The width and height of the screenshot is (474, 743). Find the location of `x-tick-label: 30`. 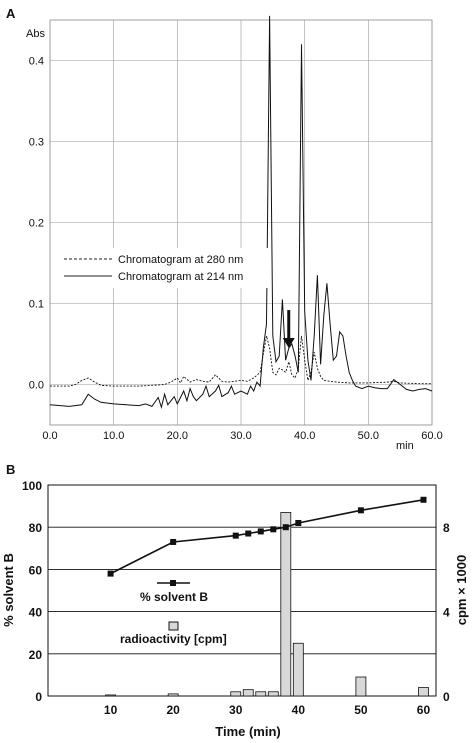

x-tick-label: 30 is located at coordinates (236, 710).